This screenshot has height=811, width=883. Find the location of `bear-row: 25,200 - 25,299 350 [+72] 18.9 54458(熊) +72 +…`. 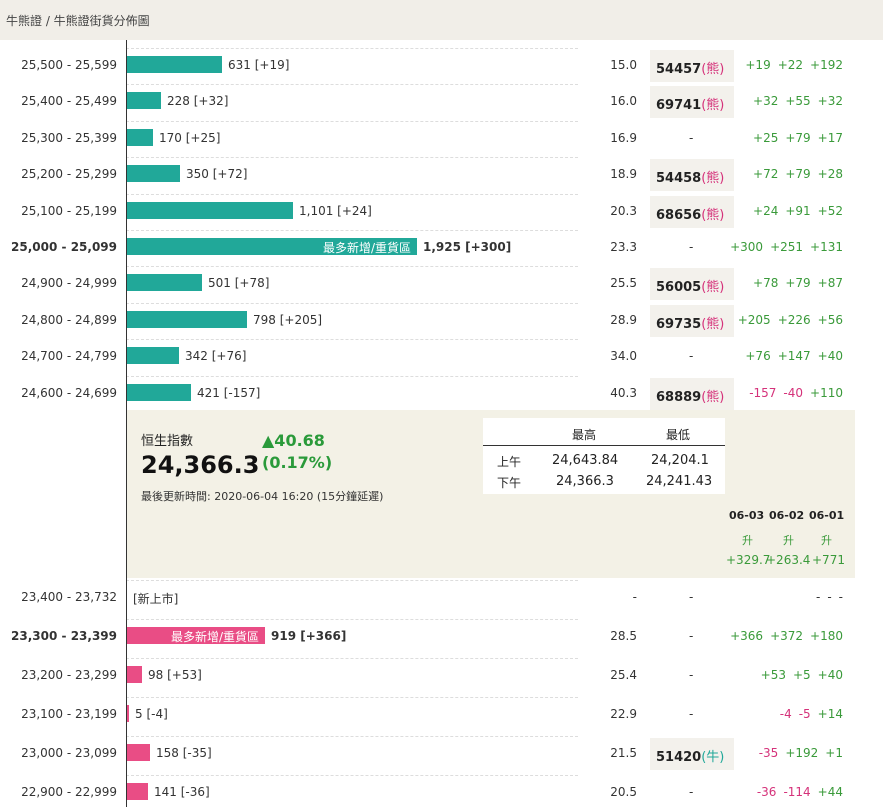

bear-row: 25,200 - 25,299 350 [+72] 18.9 54458(熊) +72 +… is located at coordinates (441, 175).